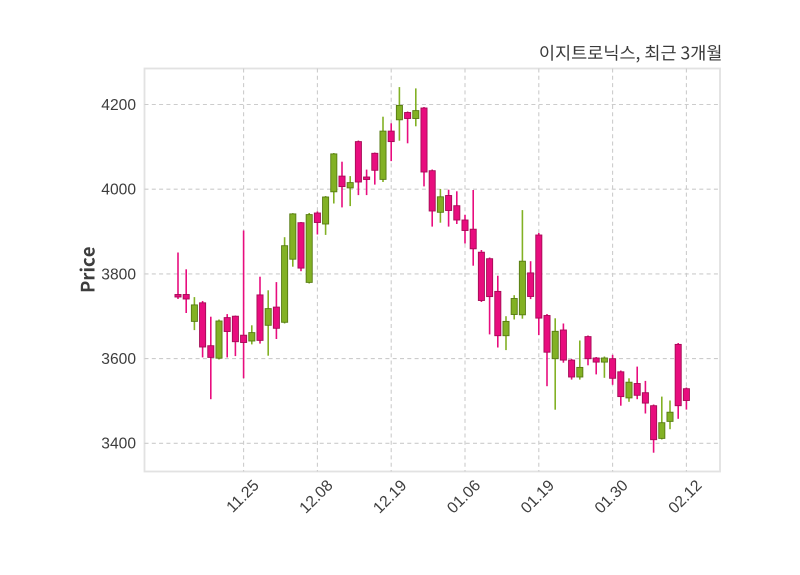 The width and height of the screenshot is (800, 575). What do you see at coordinates (118, 444) in the screenshot?
I see `svg-text: 3400` at bounding box center [118, 444].